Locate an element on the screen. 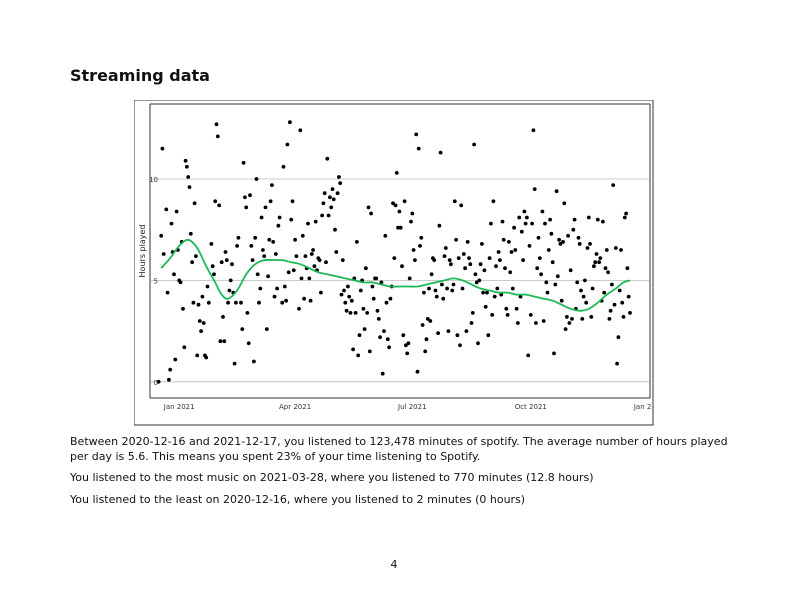  x-tick-label: Jan 2021 is located at coordinates (179, 407).